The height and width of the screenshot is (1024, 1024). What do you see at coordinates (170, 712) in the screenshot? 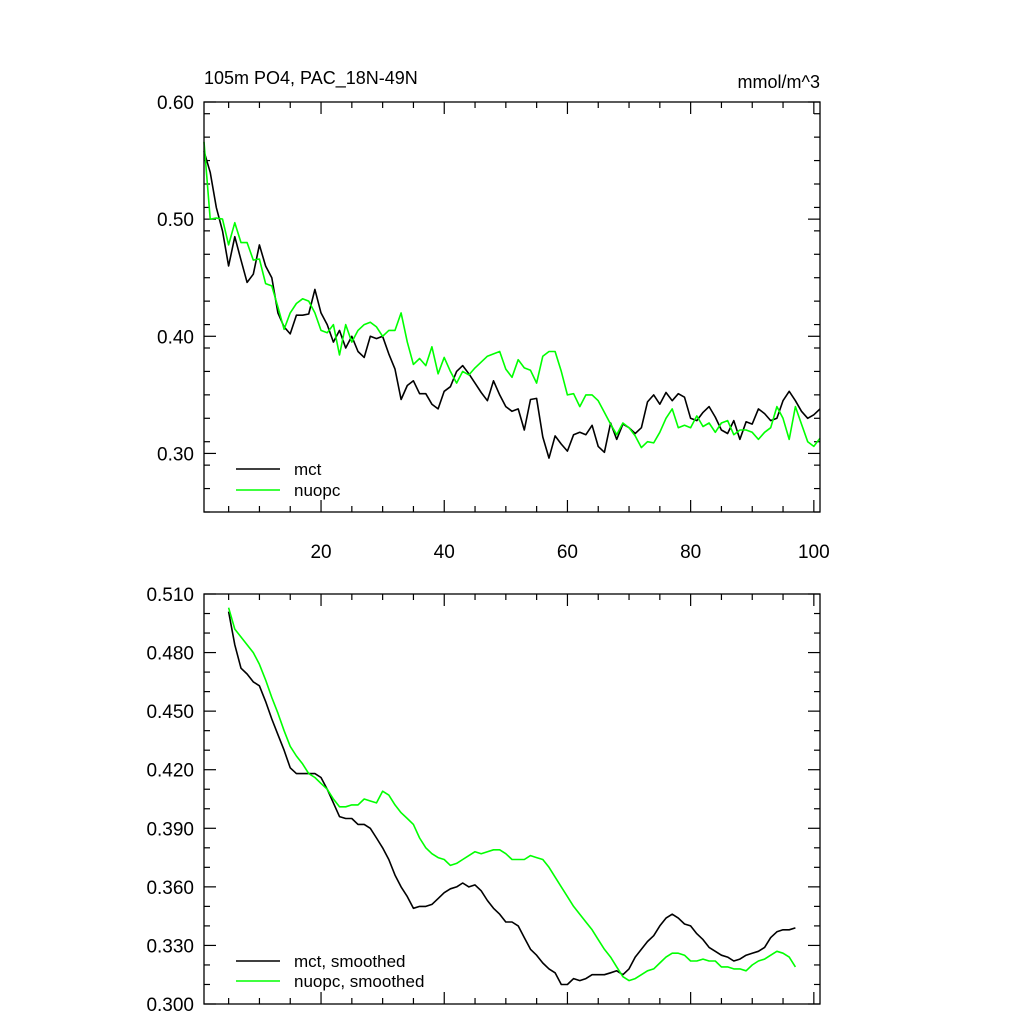
I see `y-tick-label: 0.450` at bounding box center [170, 712].